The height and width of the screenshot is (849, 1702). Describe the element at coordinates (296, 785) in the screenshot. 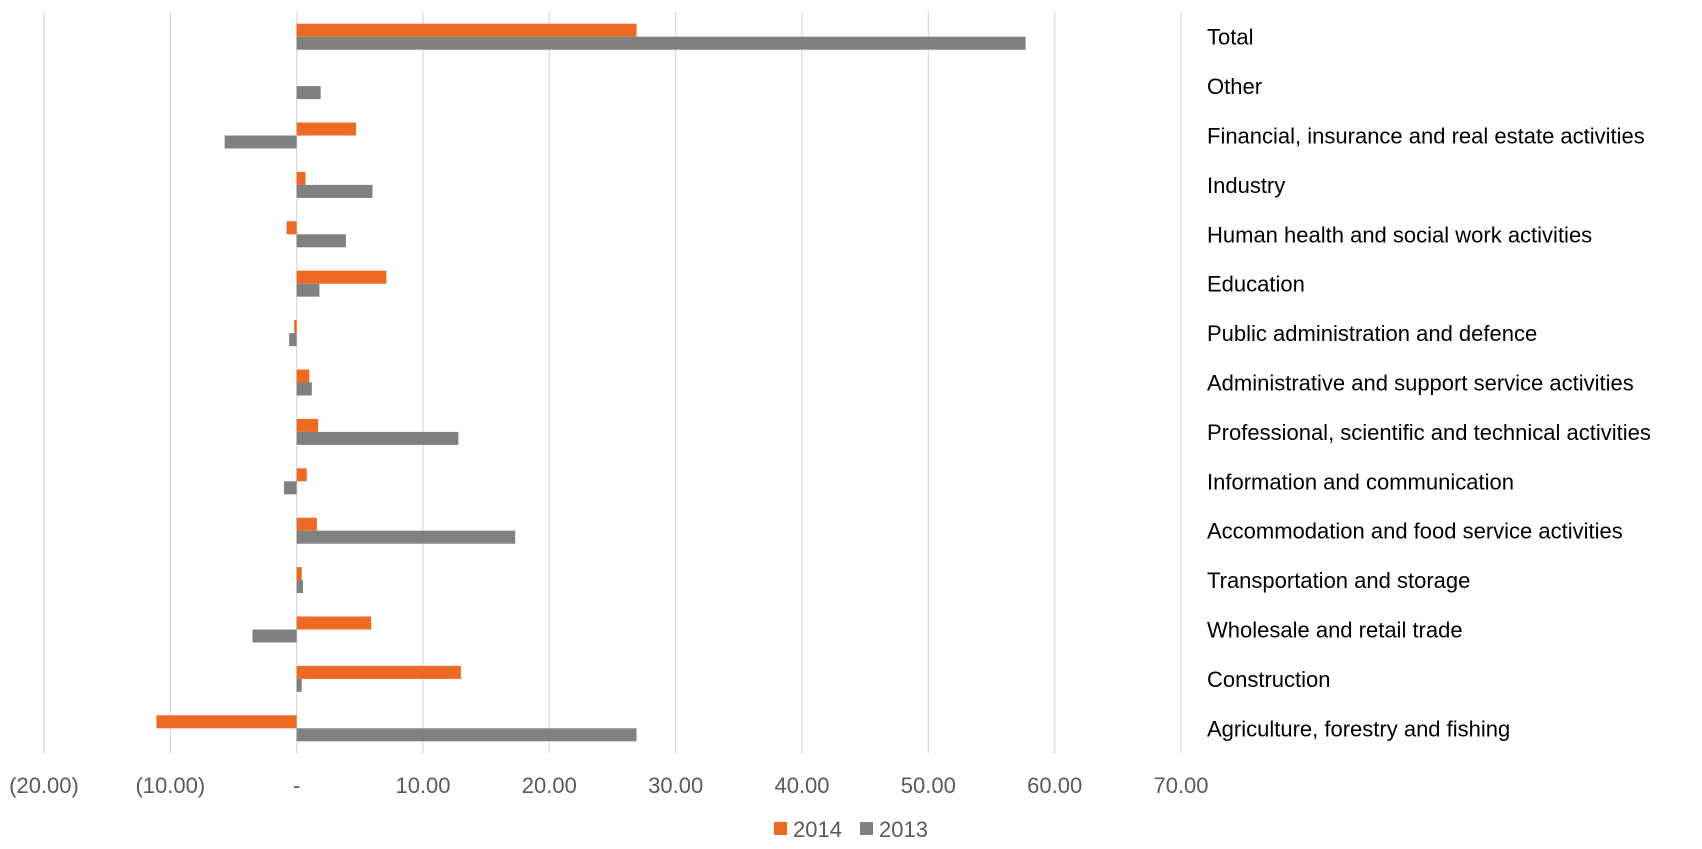

I see `x-tick-label: -` at that location.